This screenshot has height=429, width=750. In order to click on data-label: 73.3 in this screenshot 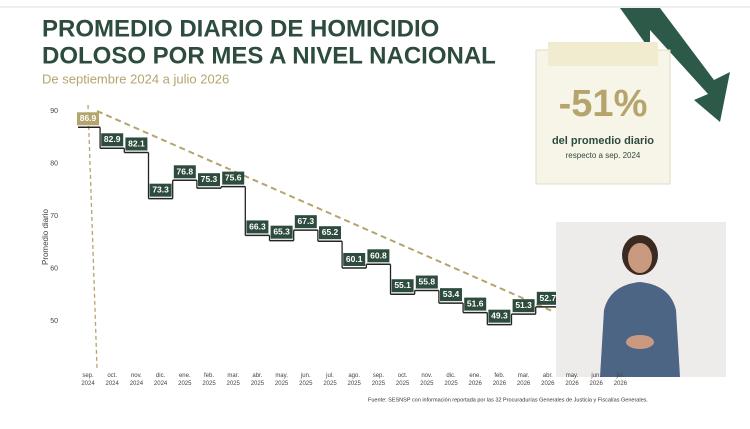, I will do `click(160, 190)`.